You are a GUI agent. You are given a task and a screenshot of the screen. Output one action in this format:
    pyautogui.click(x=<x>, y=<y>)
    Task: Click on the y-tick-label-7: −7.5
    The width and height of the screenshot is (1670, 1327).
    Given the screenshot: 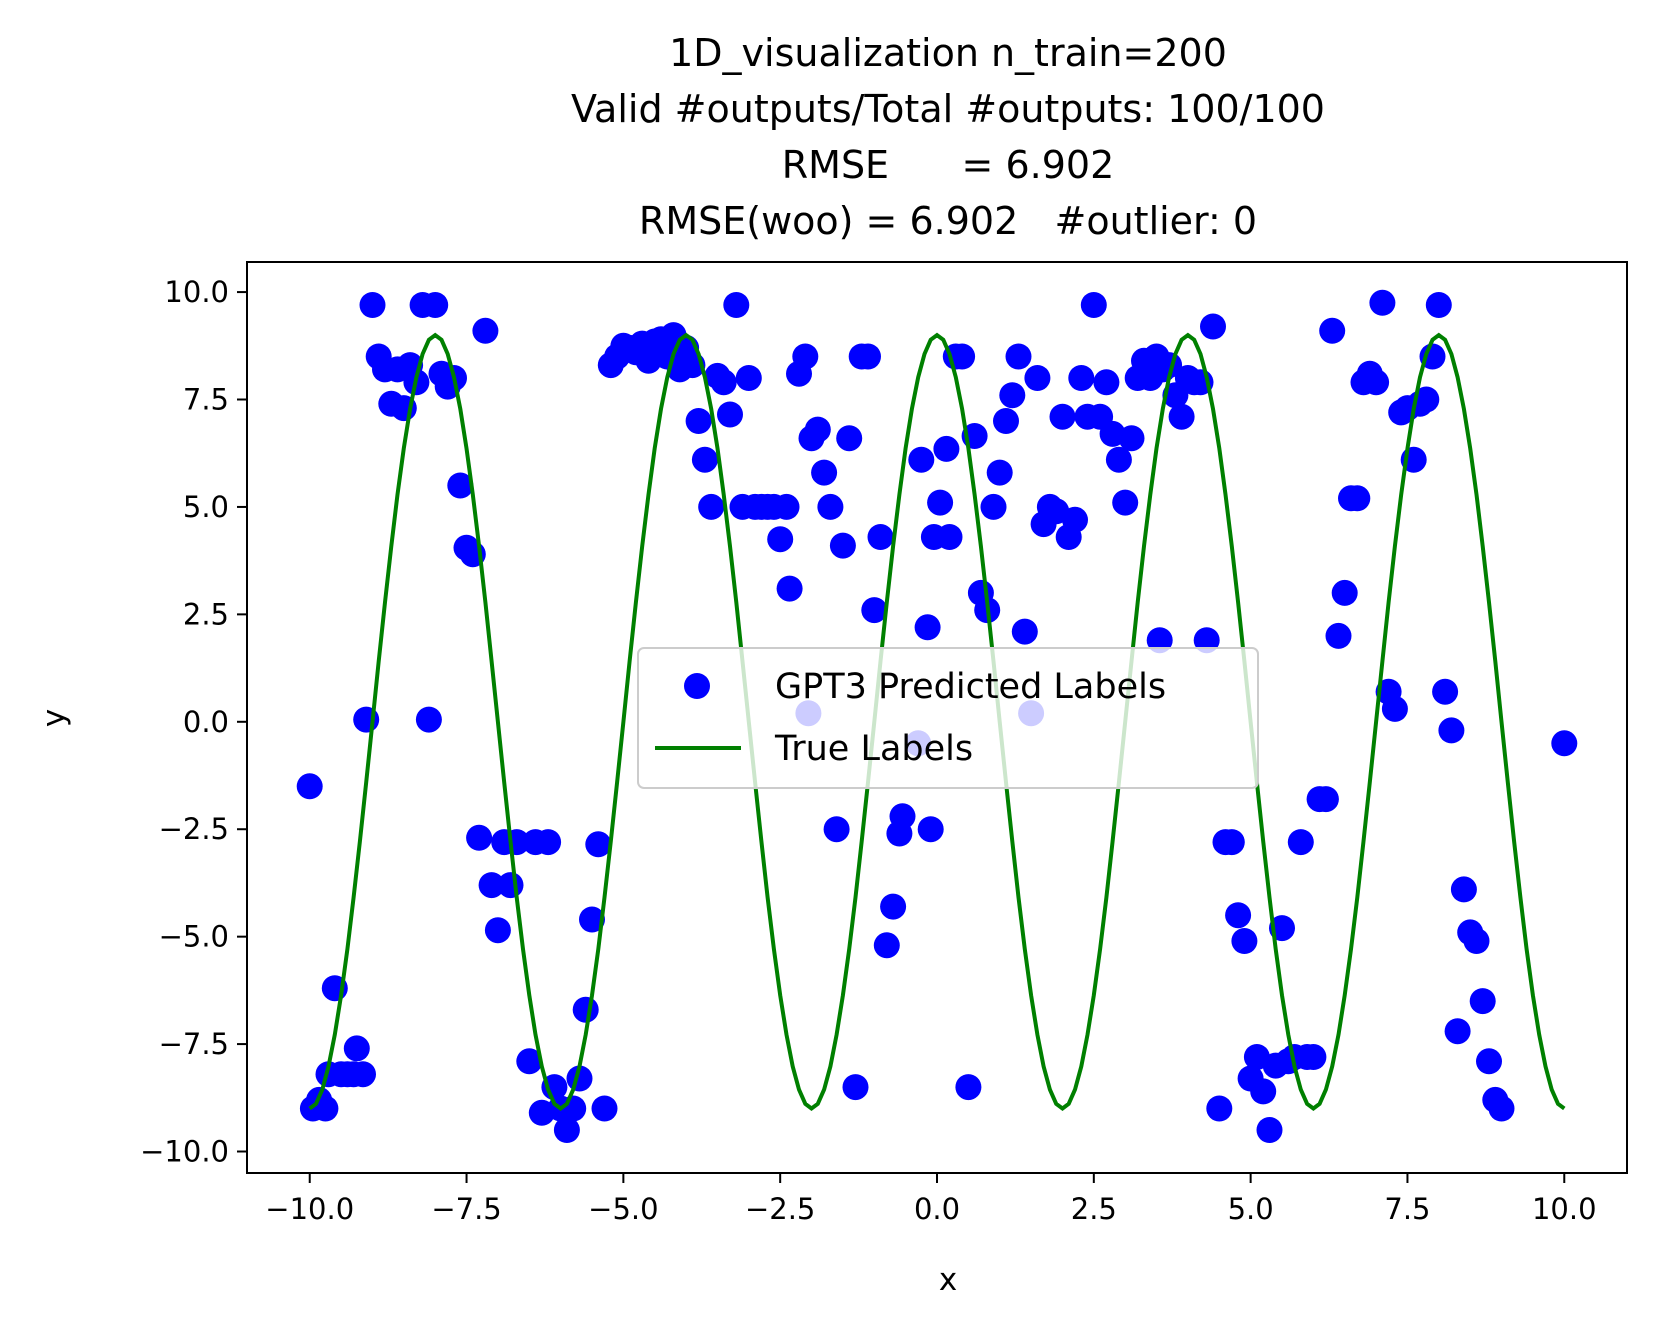 What is the action you would take?
    pyautogui.click(x=194, y=1044)
    